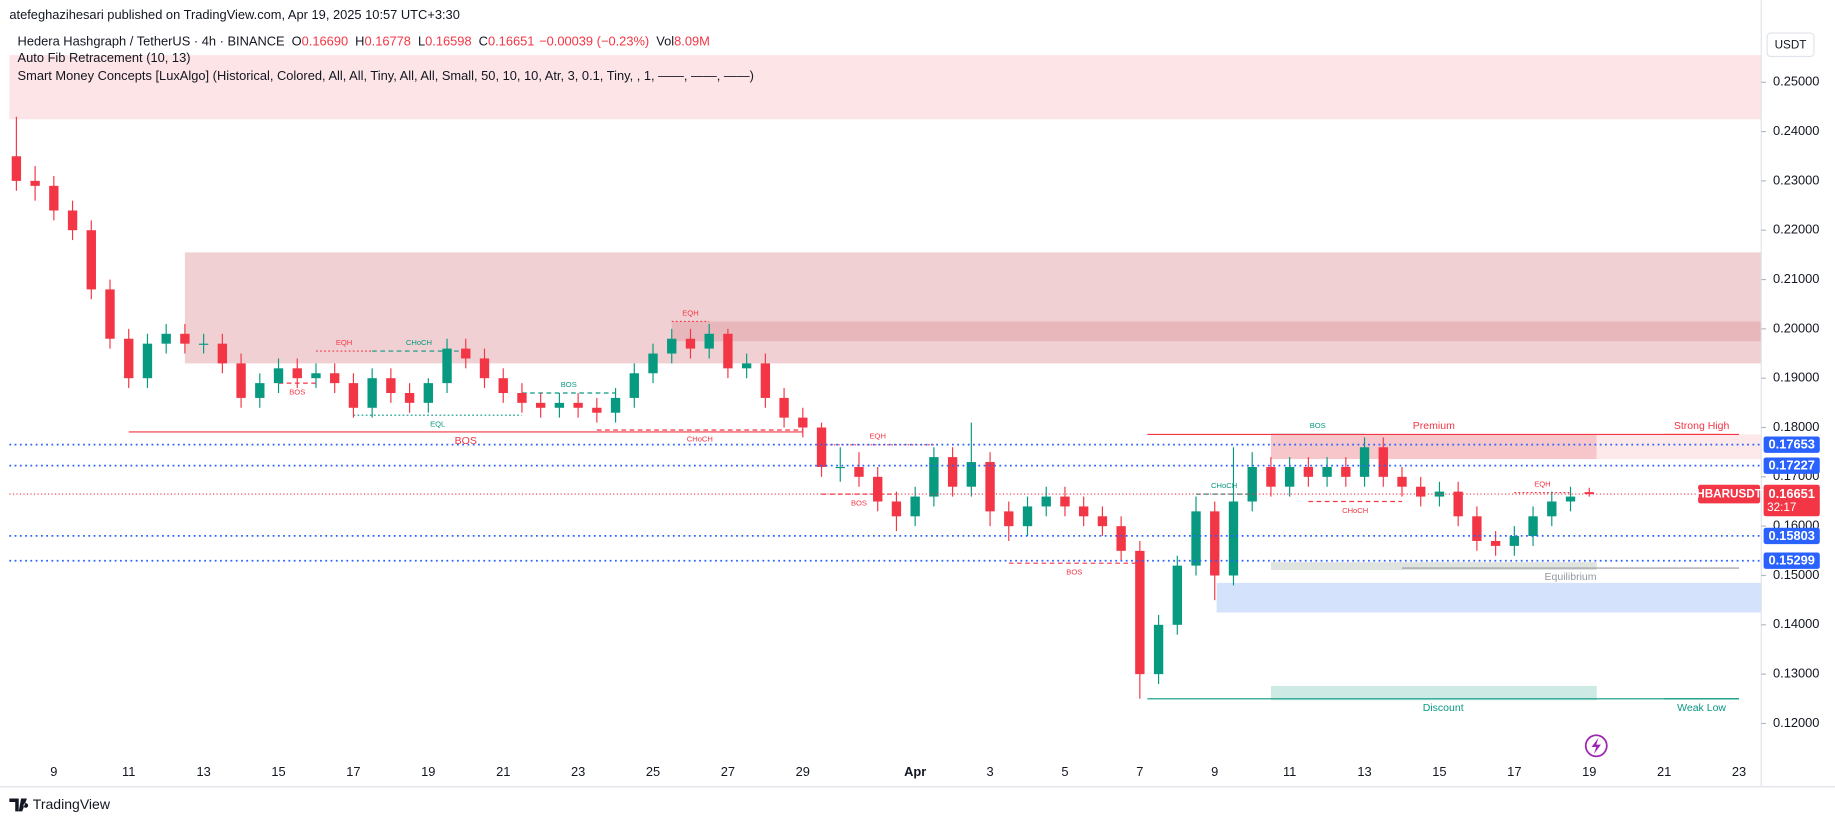 The width and height of the screenshot is (1835, 821). Describe the element at coordinates (1791, 500) in the screenshot. I see `last-price-box` at that location.